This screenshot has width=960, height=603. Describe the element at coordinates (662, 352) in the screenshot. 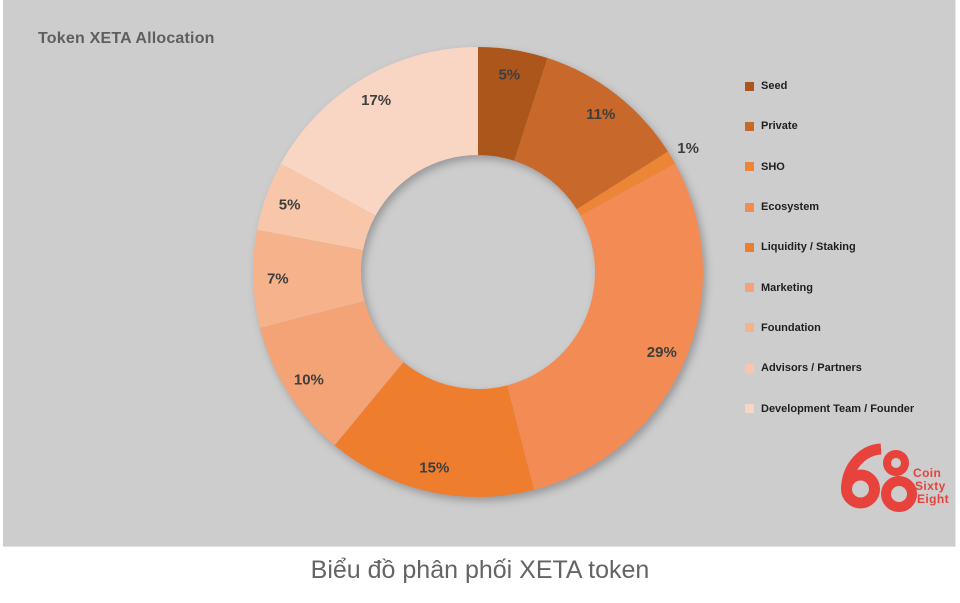

I see `slice-label: 29%` at that location.